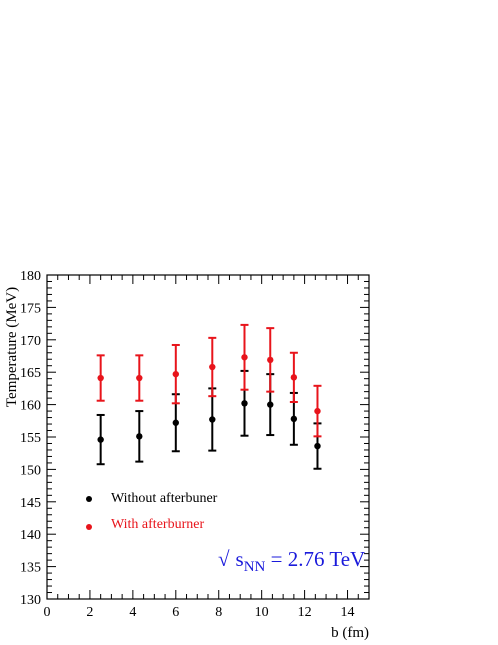 The height and width of the screenshot is (645, 498). What do you see at coordinates (157, 524) in the screenshot?
I see `legend-label-with-afterburner: With afterburner` at bounding box center [157, 524].